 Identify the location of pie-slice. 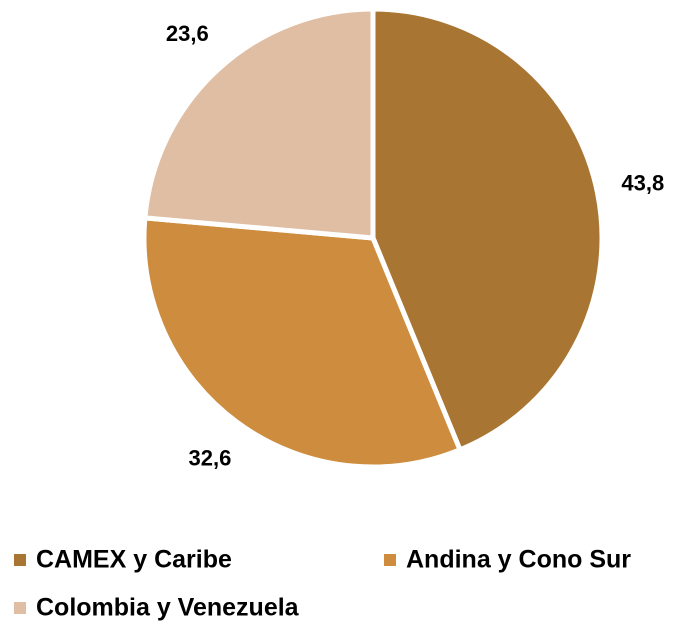
(259, 123).